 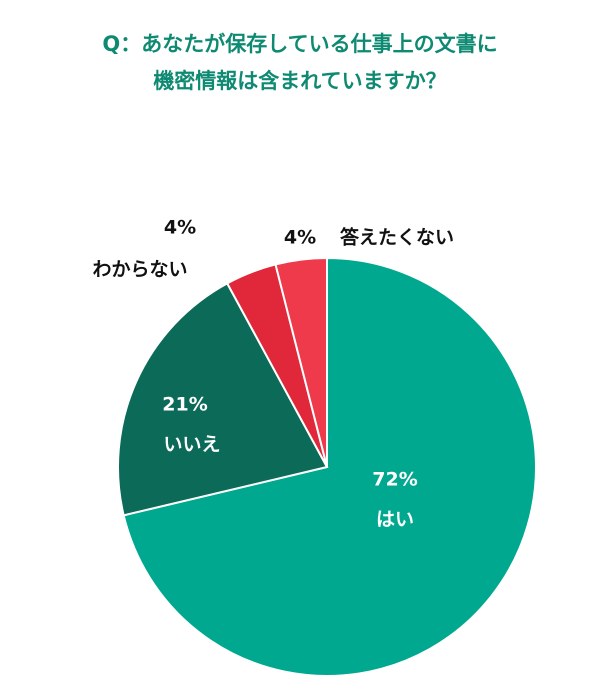 I want to click on chart-title: 機密情報は含まれていますか？, so click(x=299, y=81).